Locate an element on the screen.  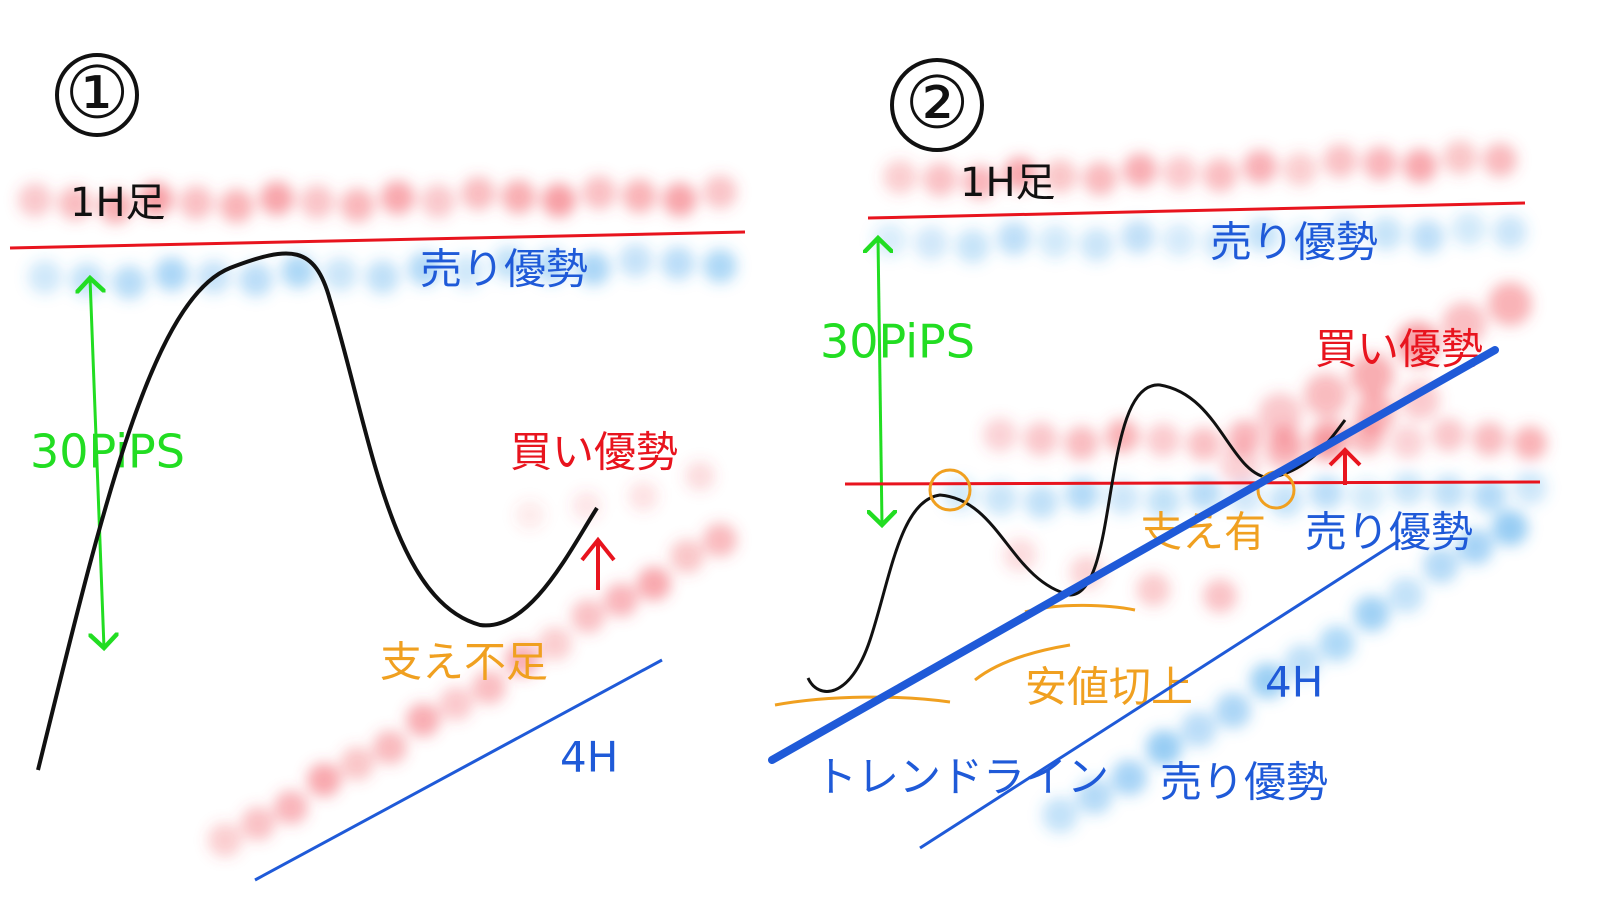
price-path is located at coordinates (1076, 538).